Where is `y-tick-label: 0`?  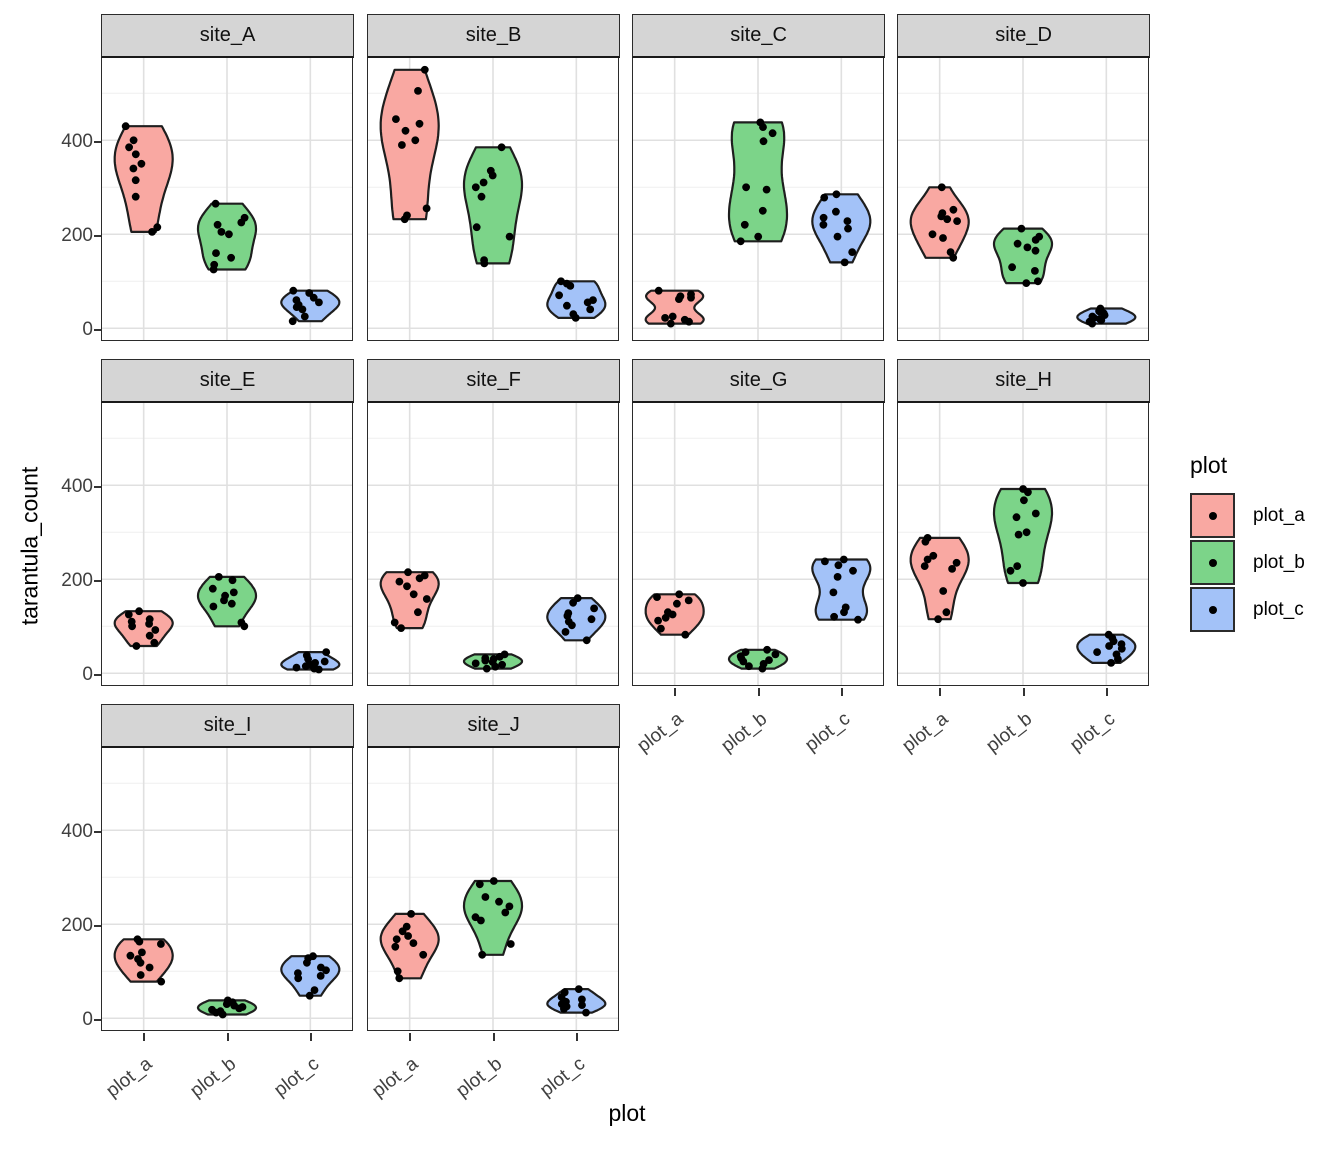
y-tick-label: 0 is located at coordinates (87, 674).